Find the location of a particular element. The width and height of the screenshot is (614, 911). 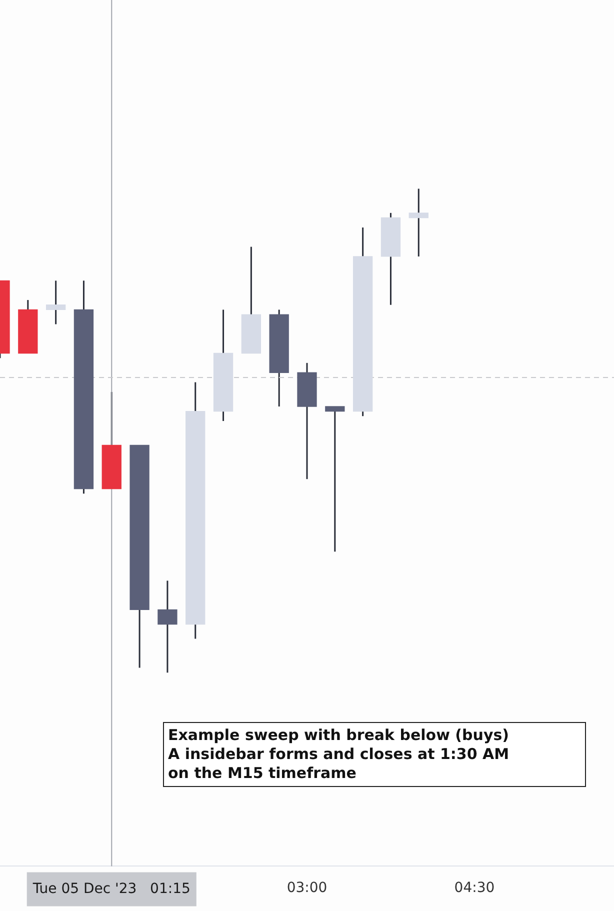

text: Example sweep with break below (buys) A insidebar forms and closes at 1:30 AM on the M15 timeframe is located at coordinates (374, 754).